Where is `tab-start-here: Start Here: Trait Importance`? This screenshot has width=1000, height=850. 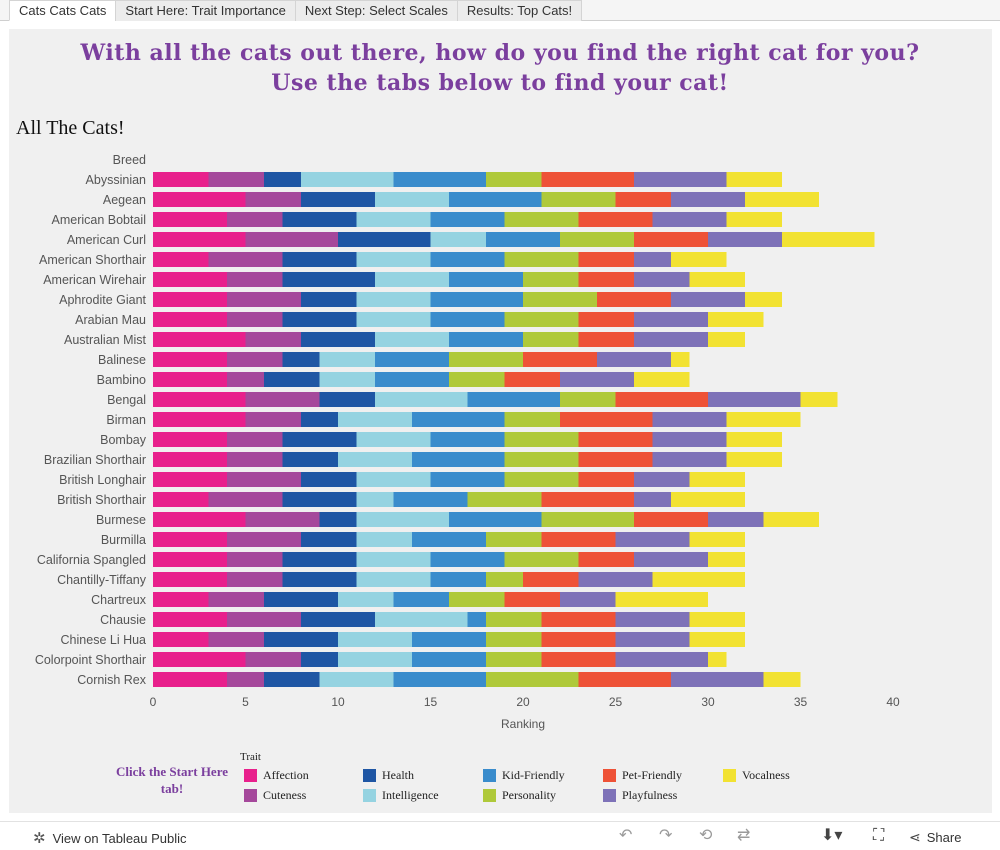
tab-start-here: Start Here: Trait Importance is located at coordinates (205, 10).